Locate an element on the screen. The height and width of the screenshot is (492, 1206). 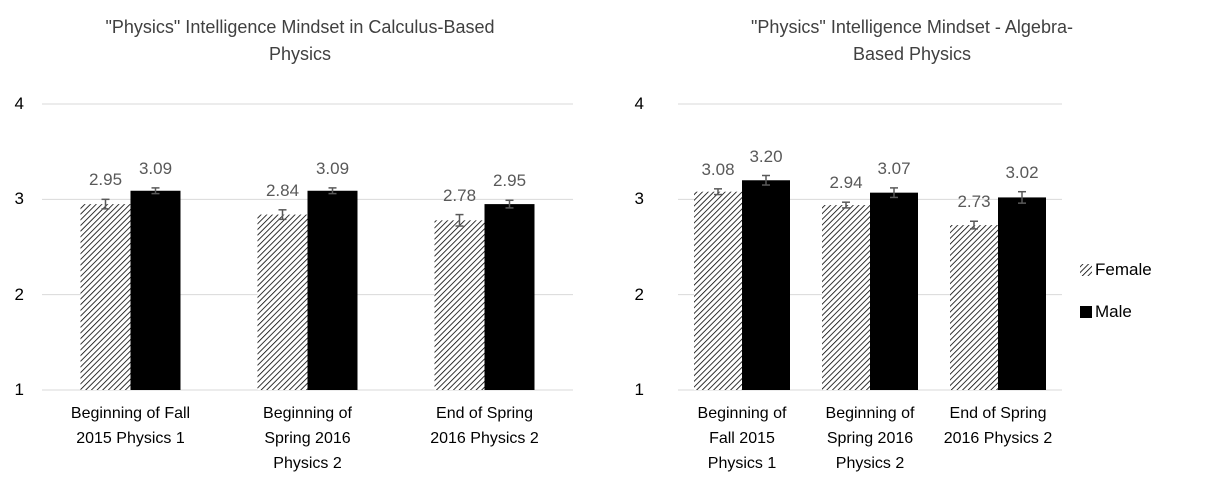
data-label: 2.94 is located at coordinates (846, 183).